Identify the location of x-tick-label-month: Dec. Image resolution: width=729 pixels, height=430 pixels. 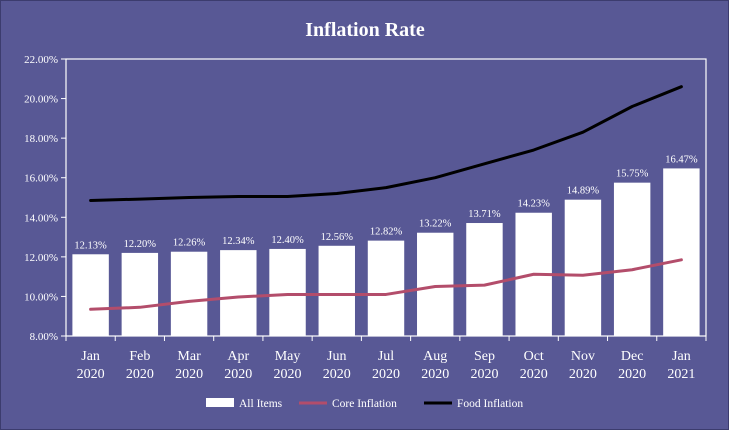
(632, 356).